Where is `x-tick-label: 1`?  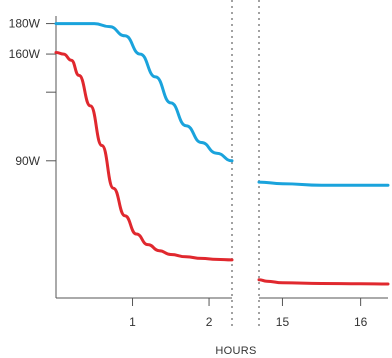
x-tick-label: 1 is located at coordinates (132, 322).